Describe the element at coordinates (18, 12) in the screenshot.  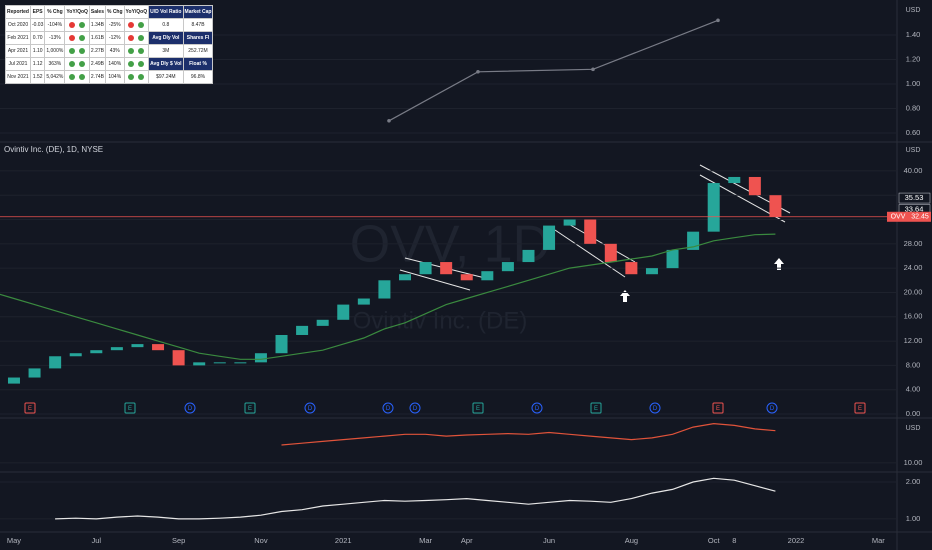
I see `table-cell: Reported` at that location.